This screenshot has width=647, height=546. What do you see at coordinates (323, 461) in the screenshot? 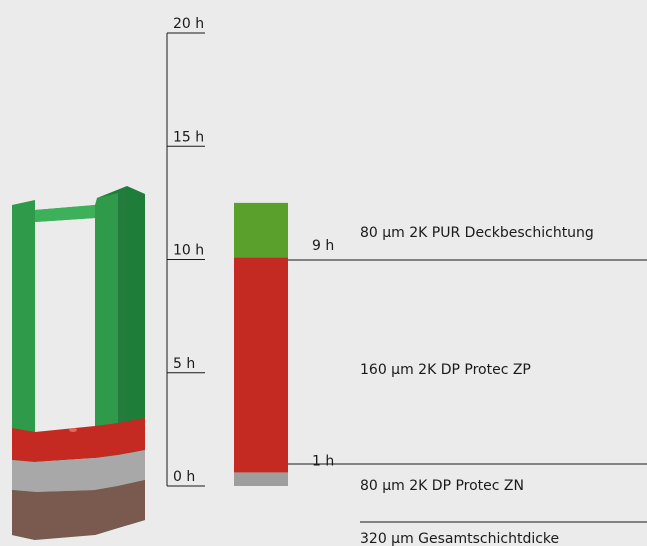
I see `bar-marker-label: 1 h` at bounding box center [323, 461].